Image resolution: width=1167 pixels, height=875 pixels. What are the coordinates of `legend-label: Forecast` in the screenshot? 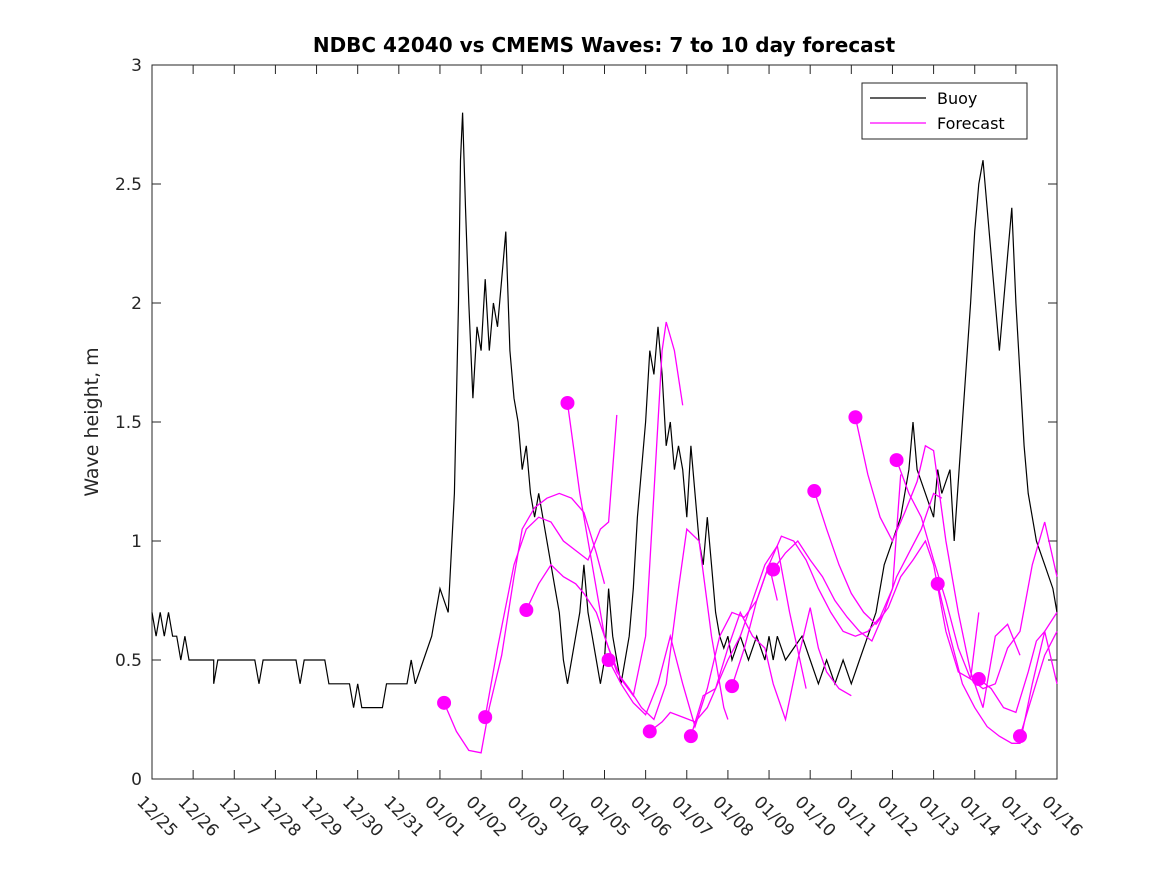 It's located at (971, 123).